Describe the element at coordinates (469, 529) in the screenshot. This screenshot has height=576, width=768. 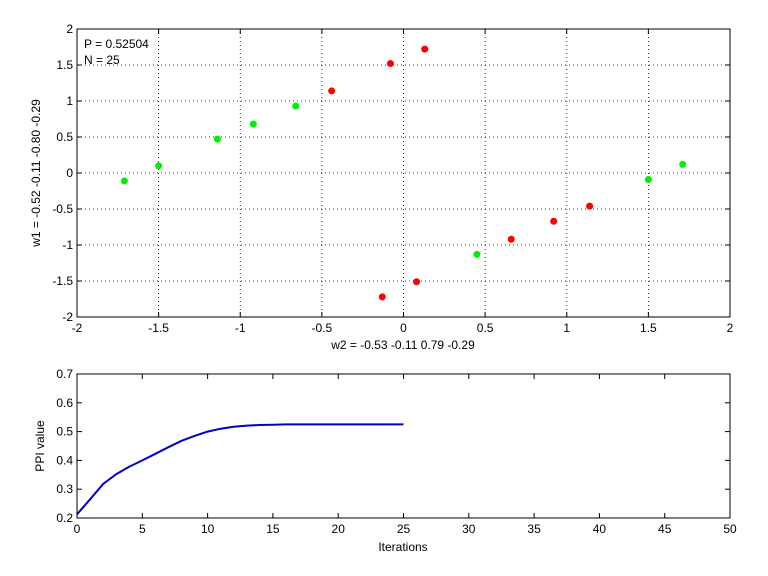
I see `x-tick-label: 30` at that location.